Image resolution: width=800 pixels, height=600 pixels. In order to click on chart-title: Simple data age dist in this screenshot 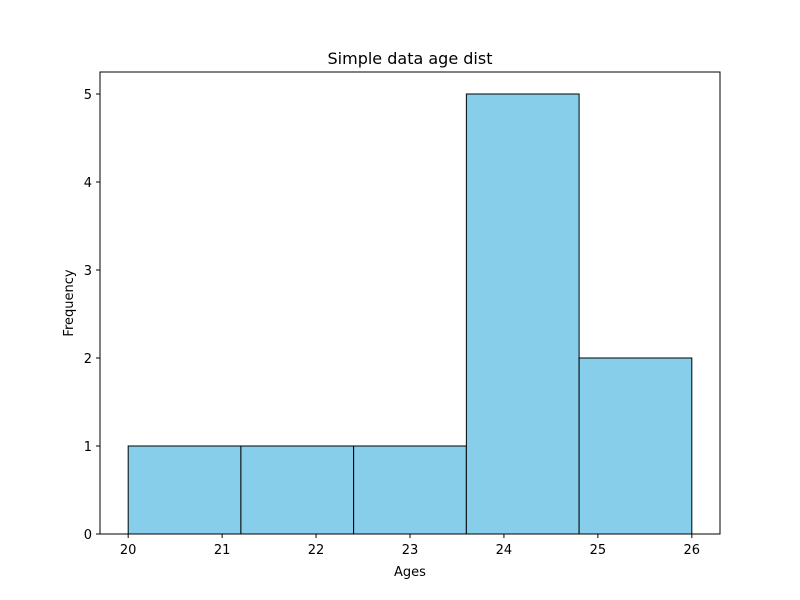, I will do `click(410, 58)`.